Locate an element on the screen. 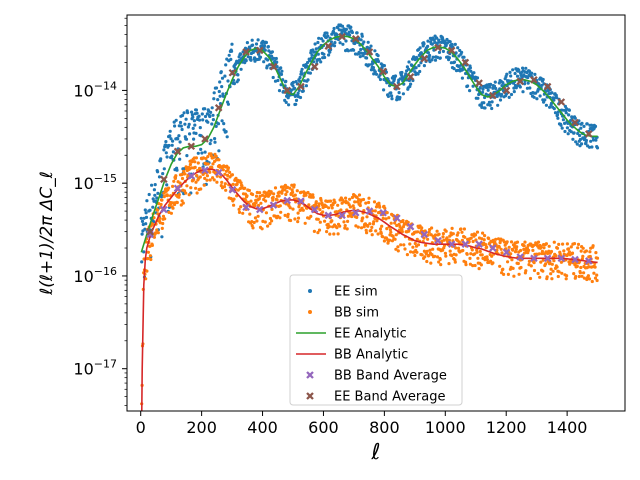 This screenshot has width=640, height=480. x-tick-label: 0 is located at coordinates (141, 427).